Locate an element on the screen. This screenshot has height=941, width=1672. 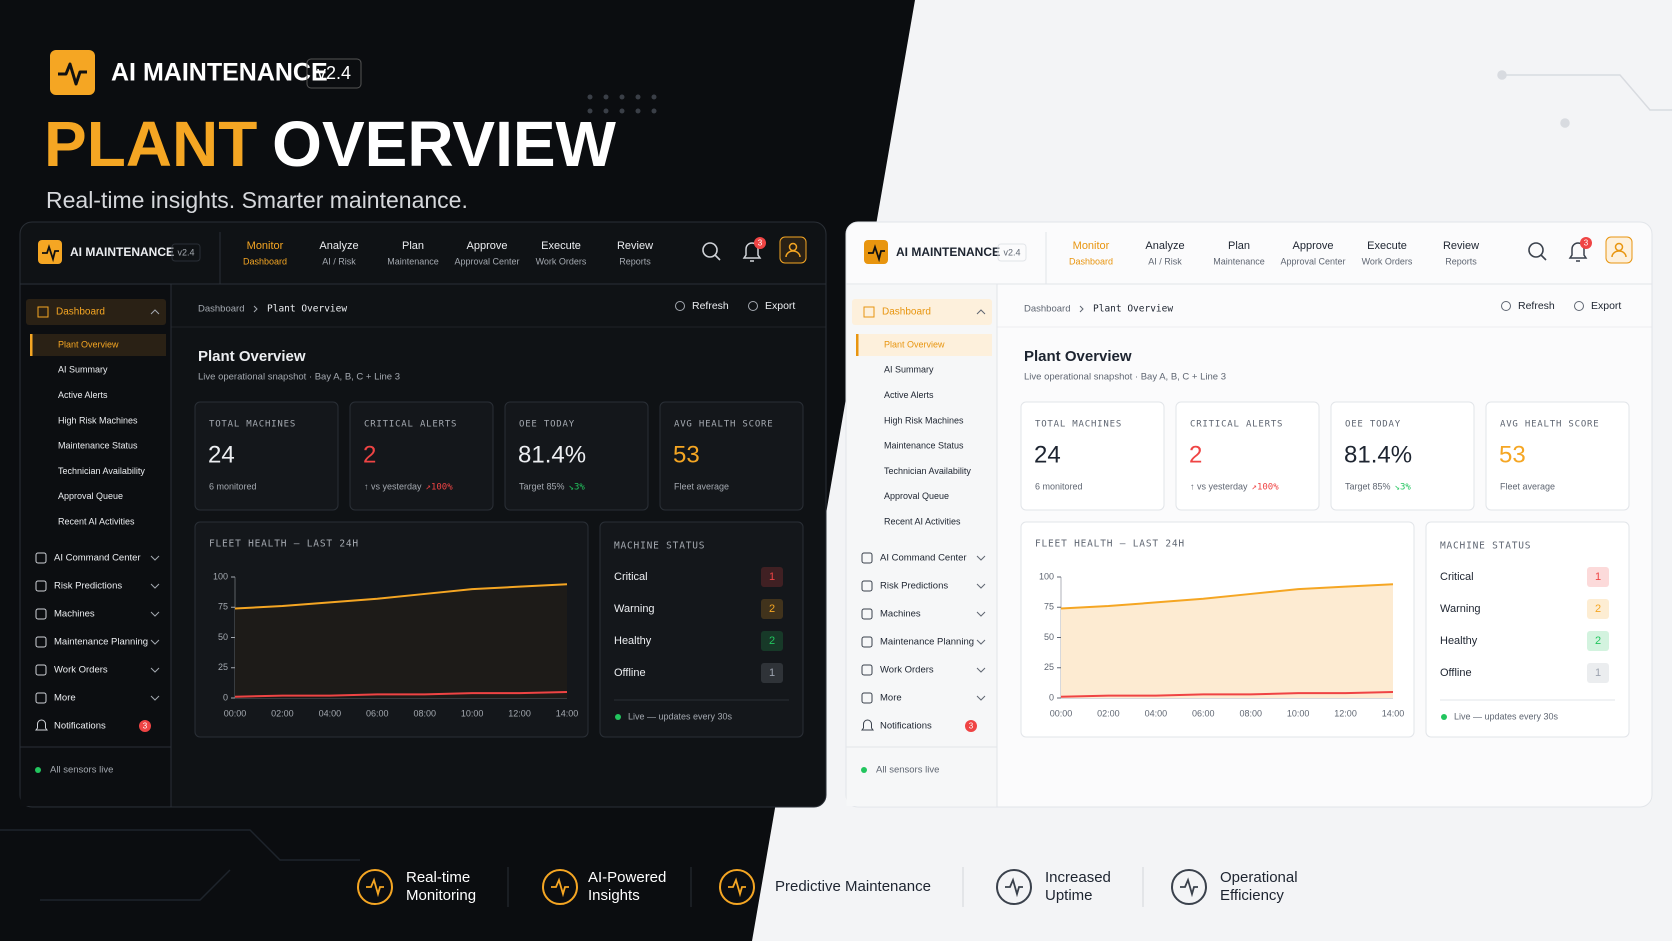
notif-badge is located at coordinates (971, 726).